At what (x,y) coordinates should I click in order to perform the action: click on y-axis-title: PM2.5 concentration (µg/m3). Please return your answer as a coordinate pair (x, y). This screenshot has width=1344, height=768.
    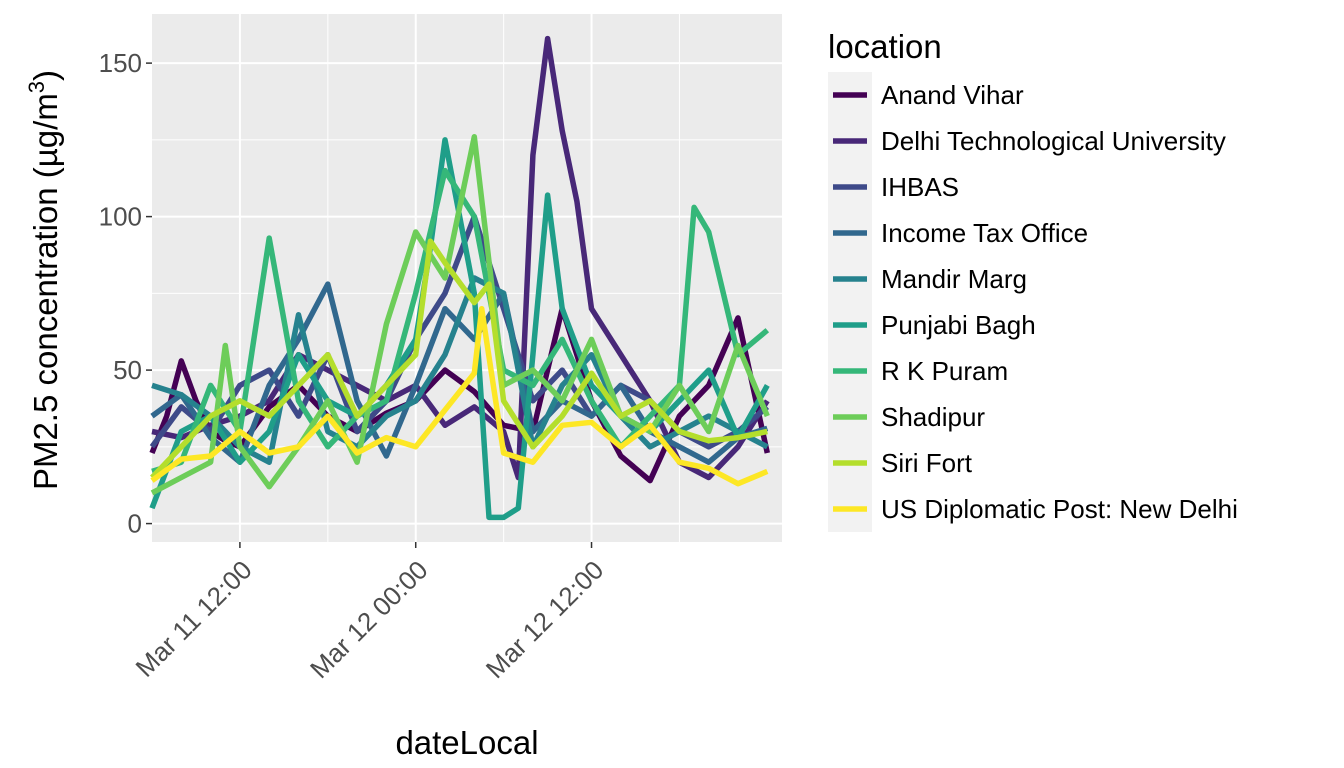
    Looking at the image, I should click on (44, 280).